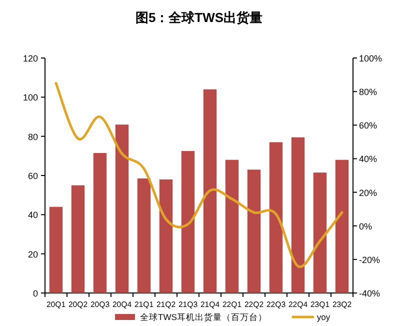 The width and height of the screenshot is (398, 326). What do you see at coordinates (323, 317) in the screenshot?
I see `legend-label: yoy` at bounding box center [323, 317].